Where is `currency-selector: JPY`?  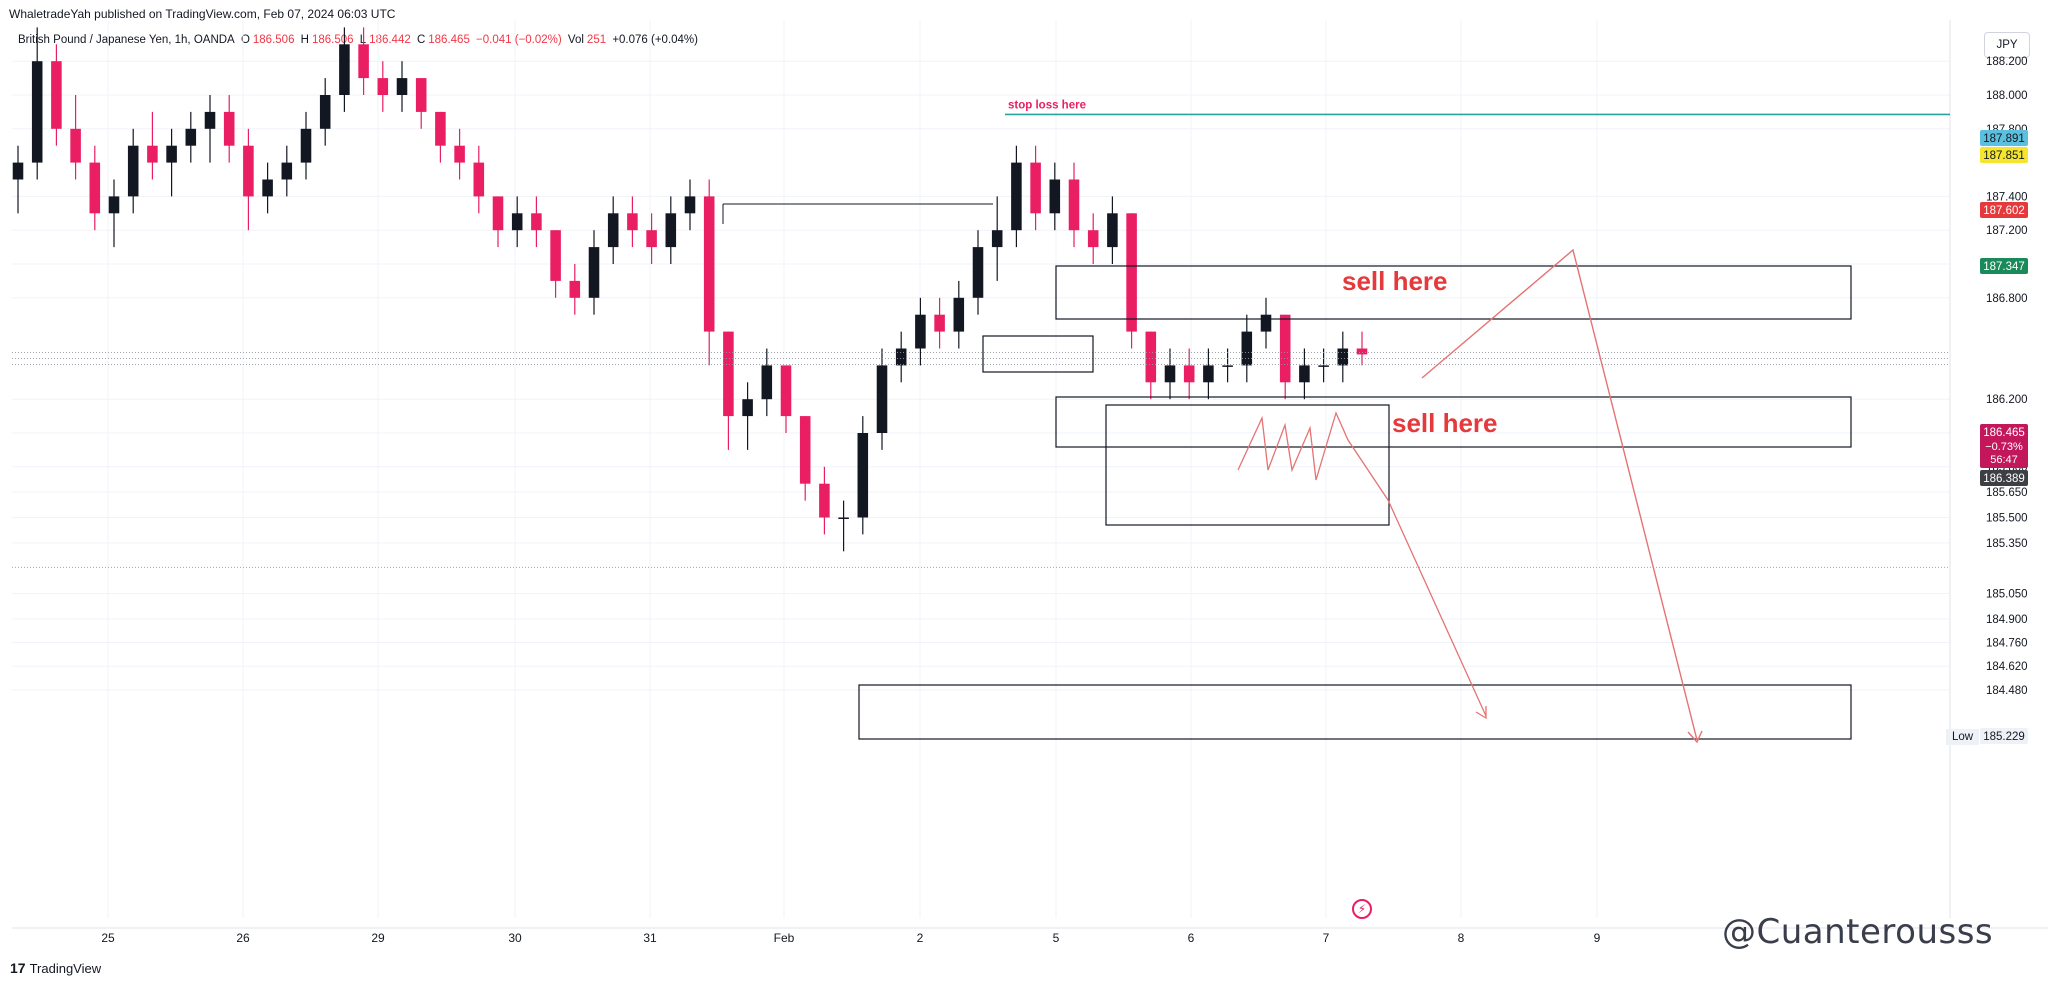 currency-selector: JPY is located at coordinates (2007, 45).